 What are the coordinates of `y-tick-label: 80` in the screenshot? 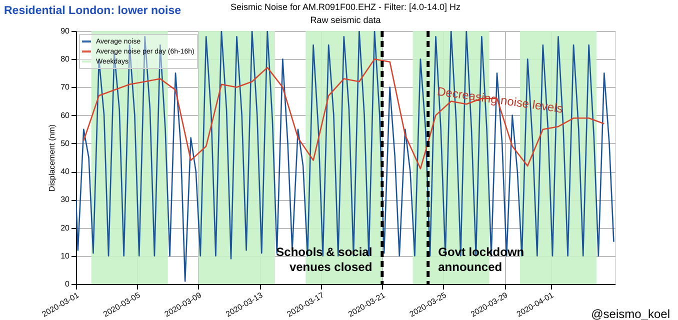 It's located at (65, 59).